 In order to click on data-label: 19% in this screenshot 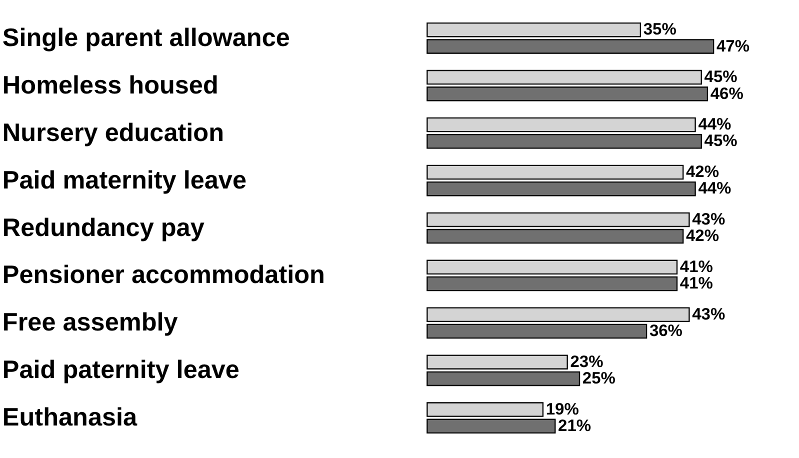, I will do `click(563, 409)`.